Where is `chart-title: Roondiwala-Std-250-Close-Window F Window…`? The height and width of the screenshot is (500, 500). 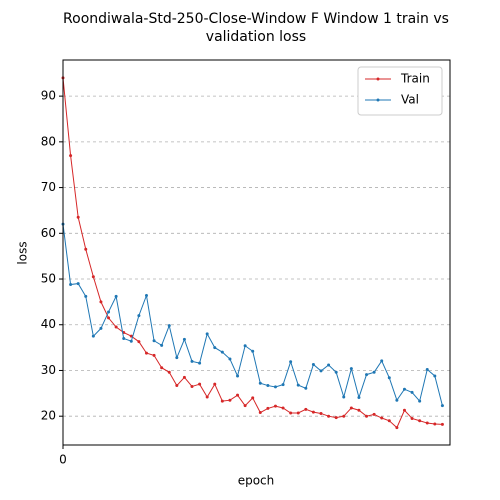
chart-title: Roondiwala-Std-250-Close-Window F Window… is located at coordinates (256, 19).